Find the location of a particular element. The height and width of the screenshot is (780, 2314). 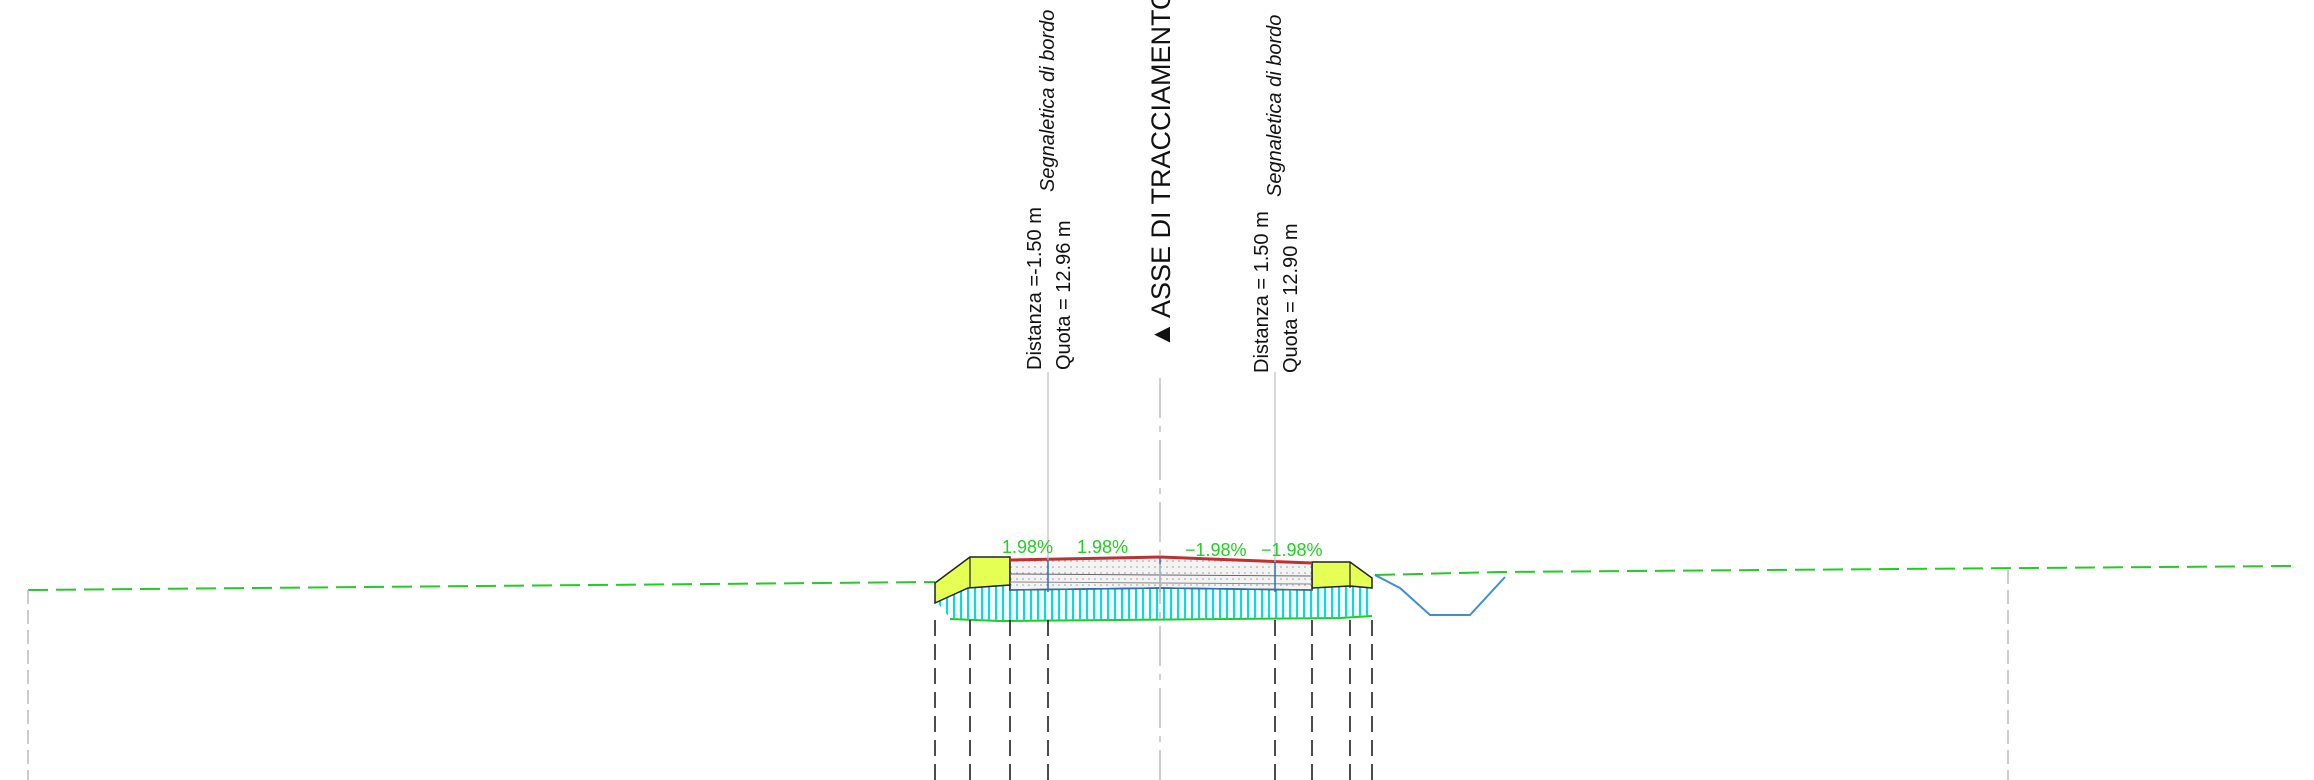

axis-label-group: ▲ ASSE DI TRACCIAMENTO is located at coordinates (1161, 174).